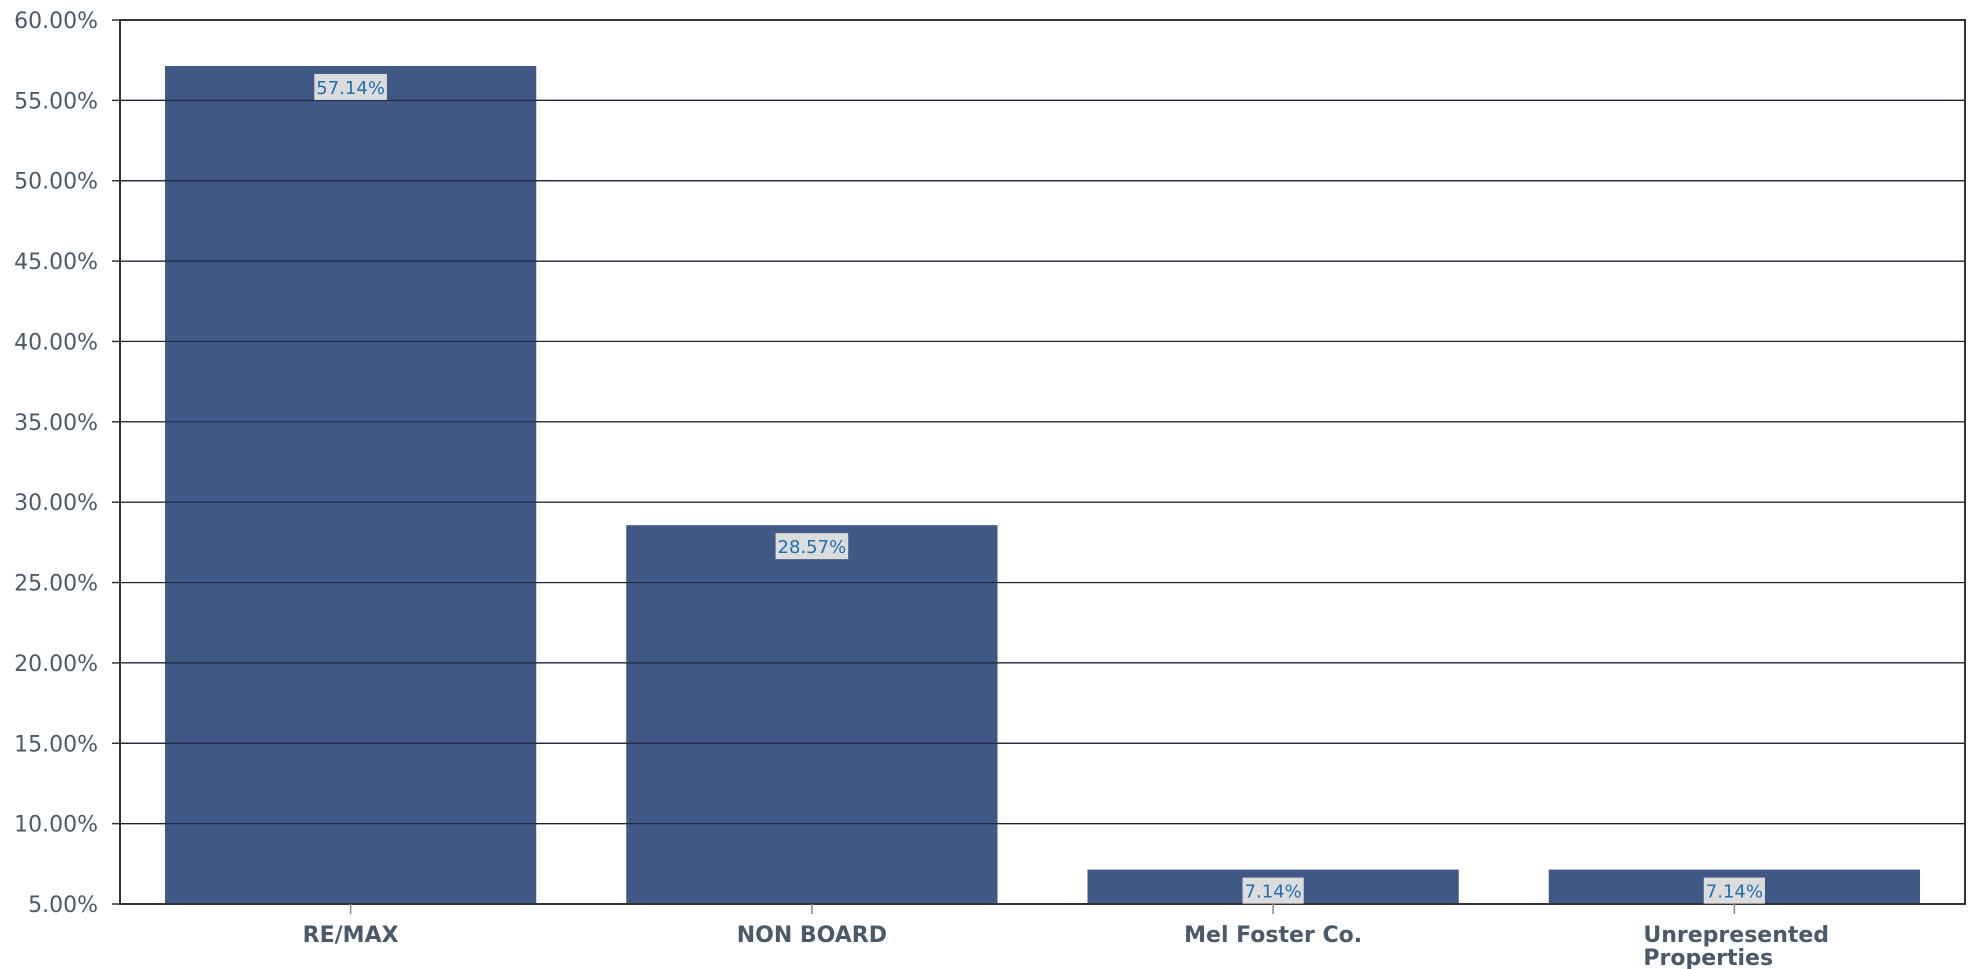 The width and height of the screenshot is (1974, 969). What do you see at coordinates (63, 905) in the screenshot?
I see `y-tick-label: 5.00%` at bounding box center [63, 905].